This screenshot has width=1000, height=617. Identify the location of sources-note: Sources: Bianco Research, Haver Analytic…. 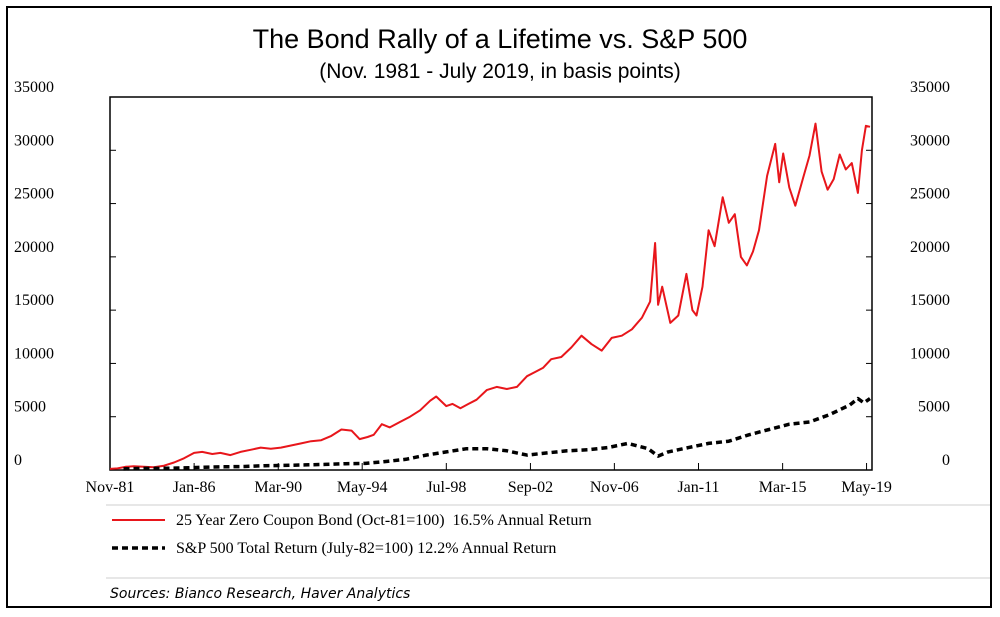
(260, 594).